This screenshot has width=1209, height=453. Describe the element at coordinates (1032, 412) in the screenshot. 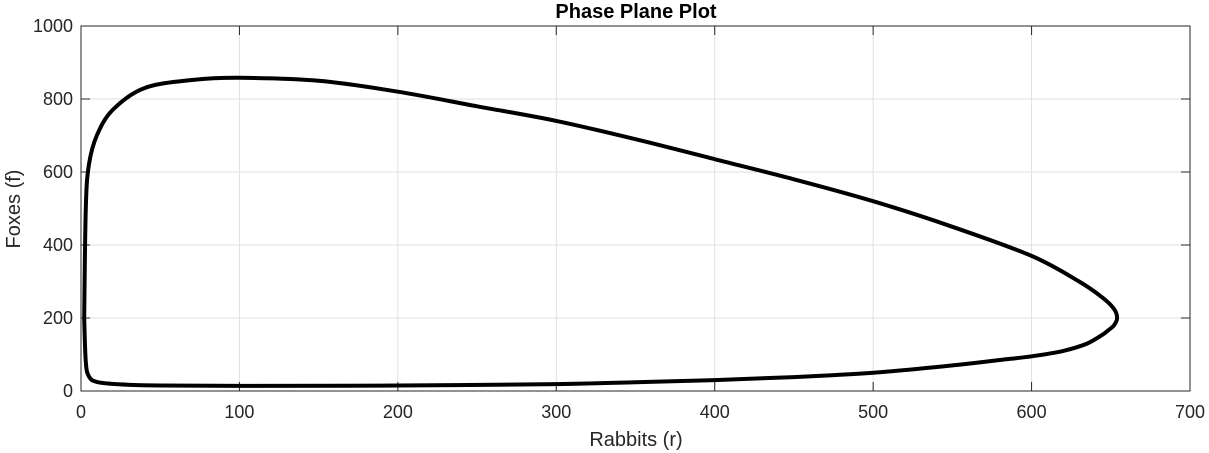

I see `x-tick-label: 600` at that location.